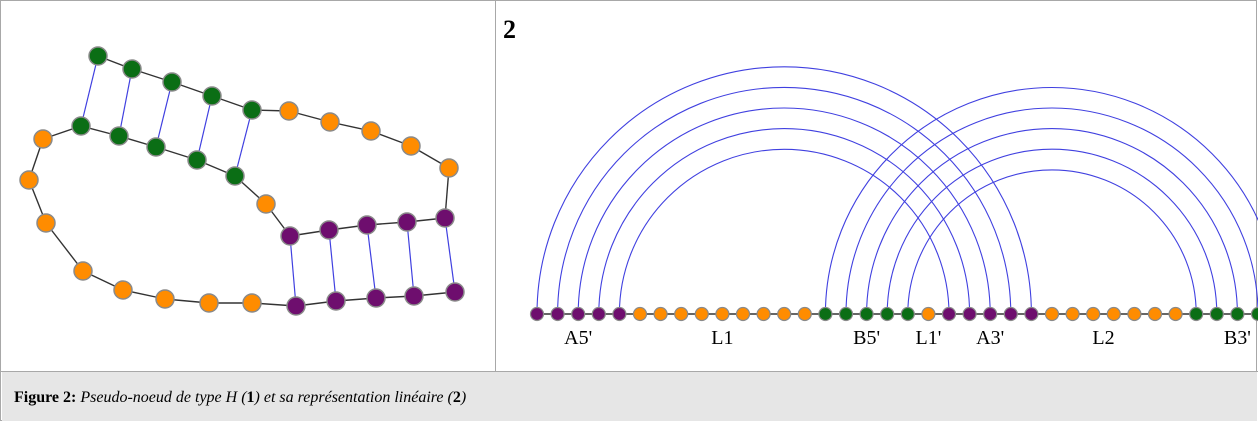  What do you see at coordinates (928, 338) in the screenshot?
I see `segment-label: L1'` at bounding box center [928, 338].